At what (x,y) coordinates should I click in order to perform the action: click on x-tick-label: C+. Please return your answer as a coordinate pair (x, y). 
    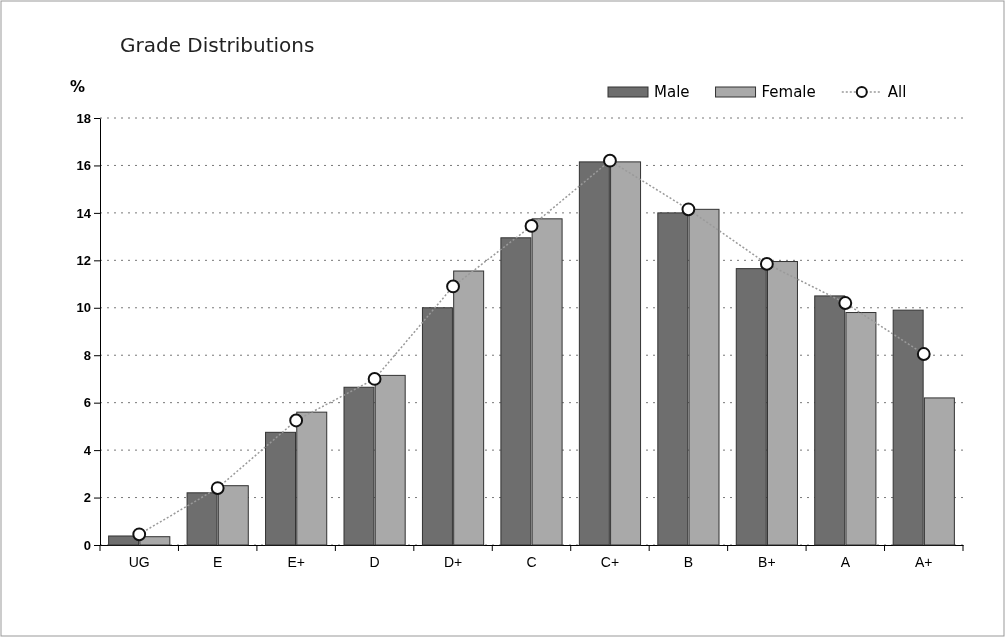
    Looking at the image, I should click on (610, 561).